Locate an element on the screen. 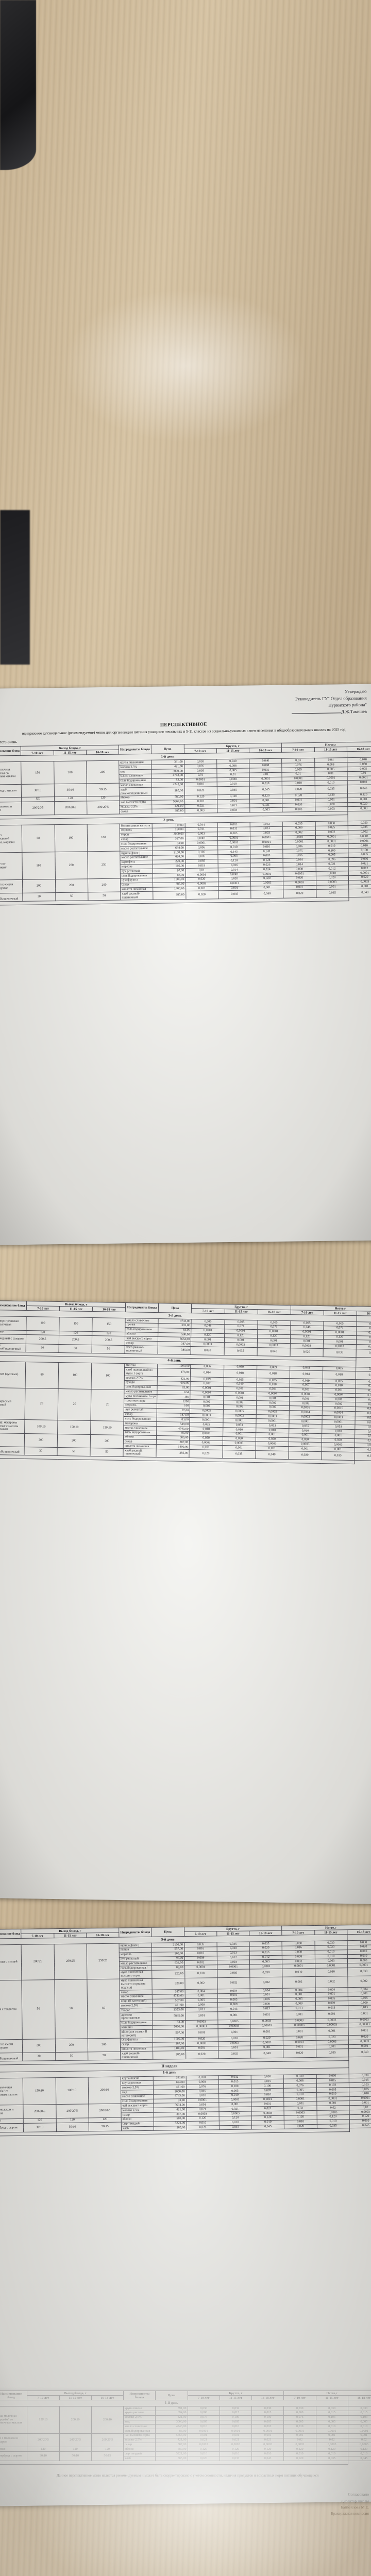 The width and height of the screenshot is (371, 2576). netto-16-18-cell: 0,015 is located at coordinates (360, 2080).